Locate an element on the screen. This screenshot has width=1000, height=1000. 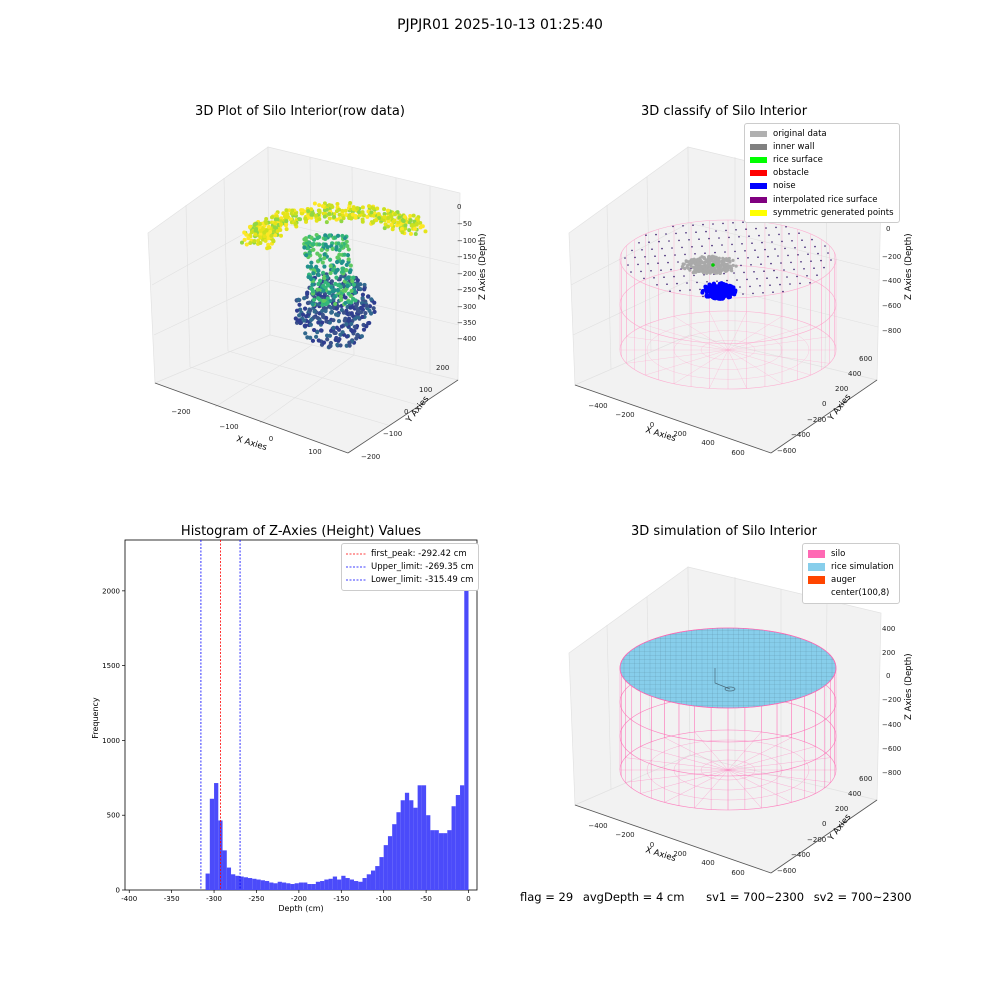
legend-label: rice surface is located at coordinates (798, 159).